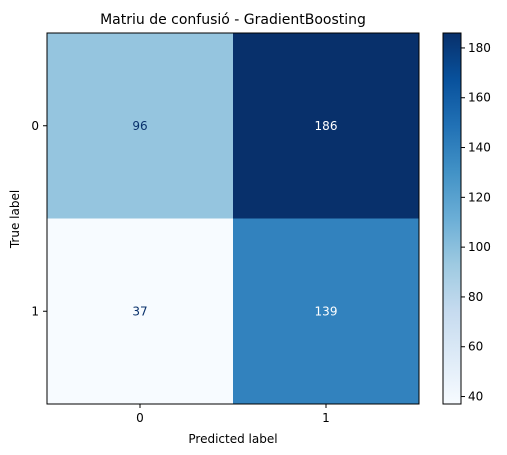 The image size is (507, 455). Describe the element at coordinates (479, 98) in the screenshot. I see `colorbar-tick-label: 160` at that location.